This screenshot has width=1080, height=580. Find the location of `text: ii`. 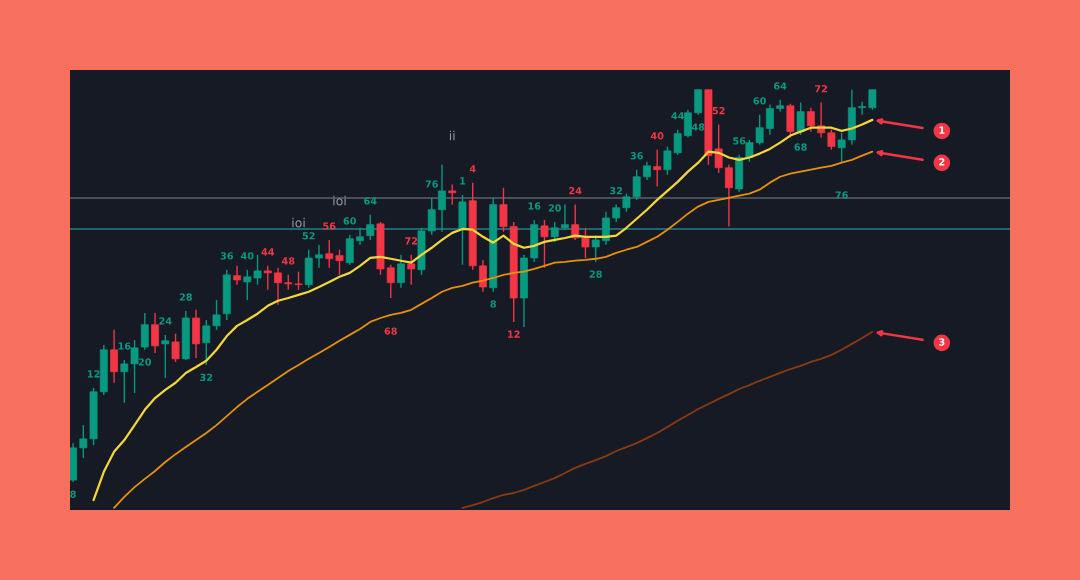

text: ii is located at coordinates (452, 135).